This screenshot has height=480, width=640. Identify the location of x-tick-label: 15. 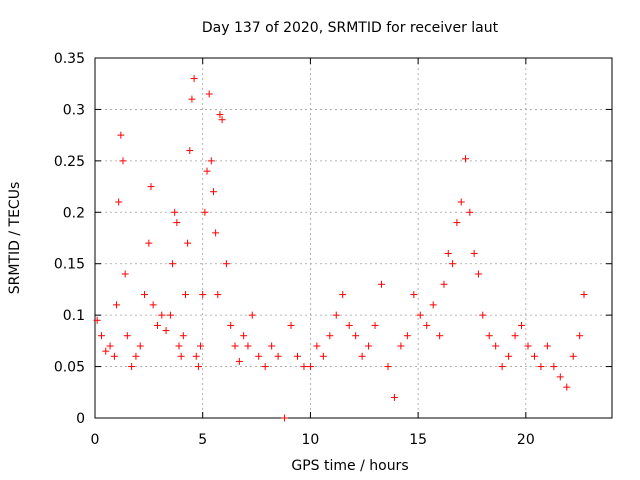
(418, 440).